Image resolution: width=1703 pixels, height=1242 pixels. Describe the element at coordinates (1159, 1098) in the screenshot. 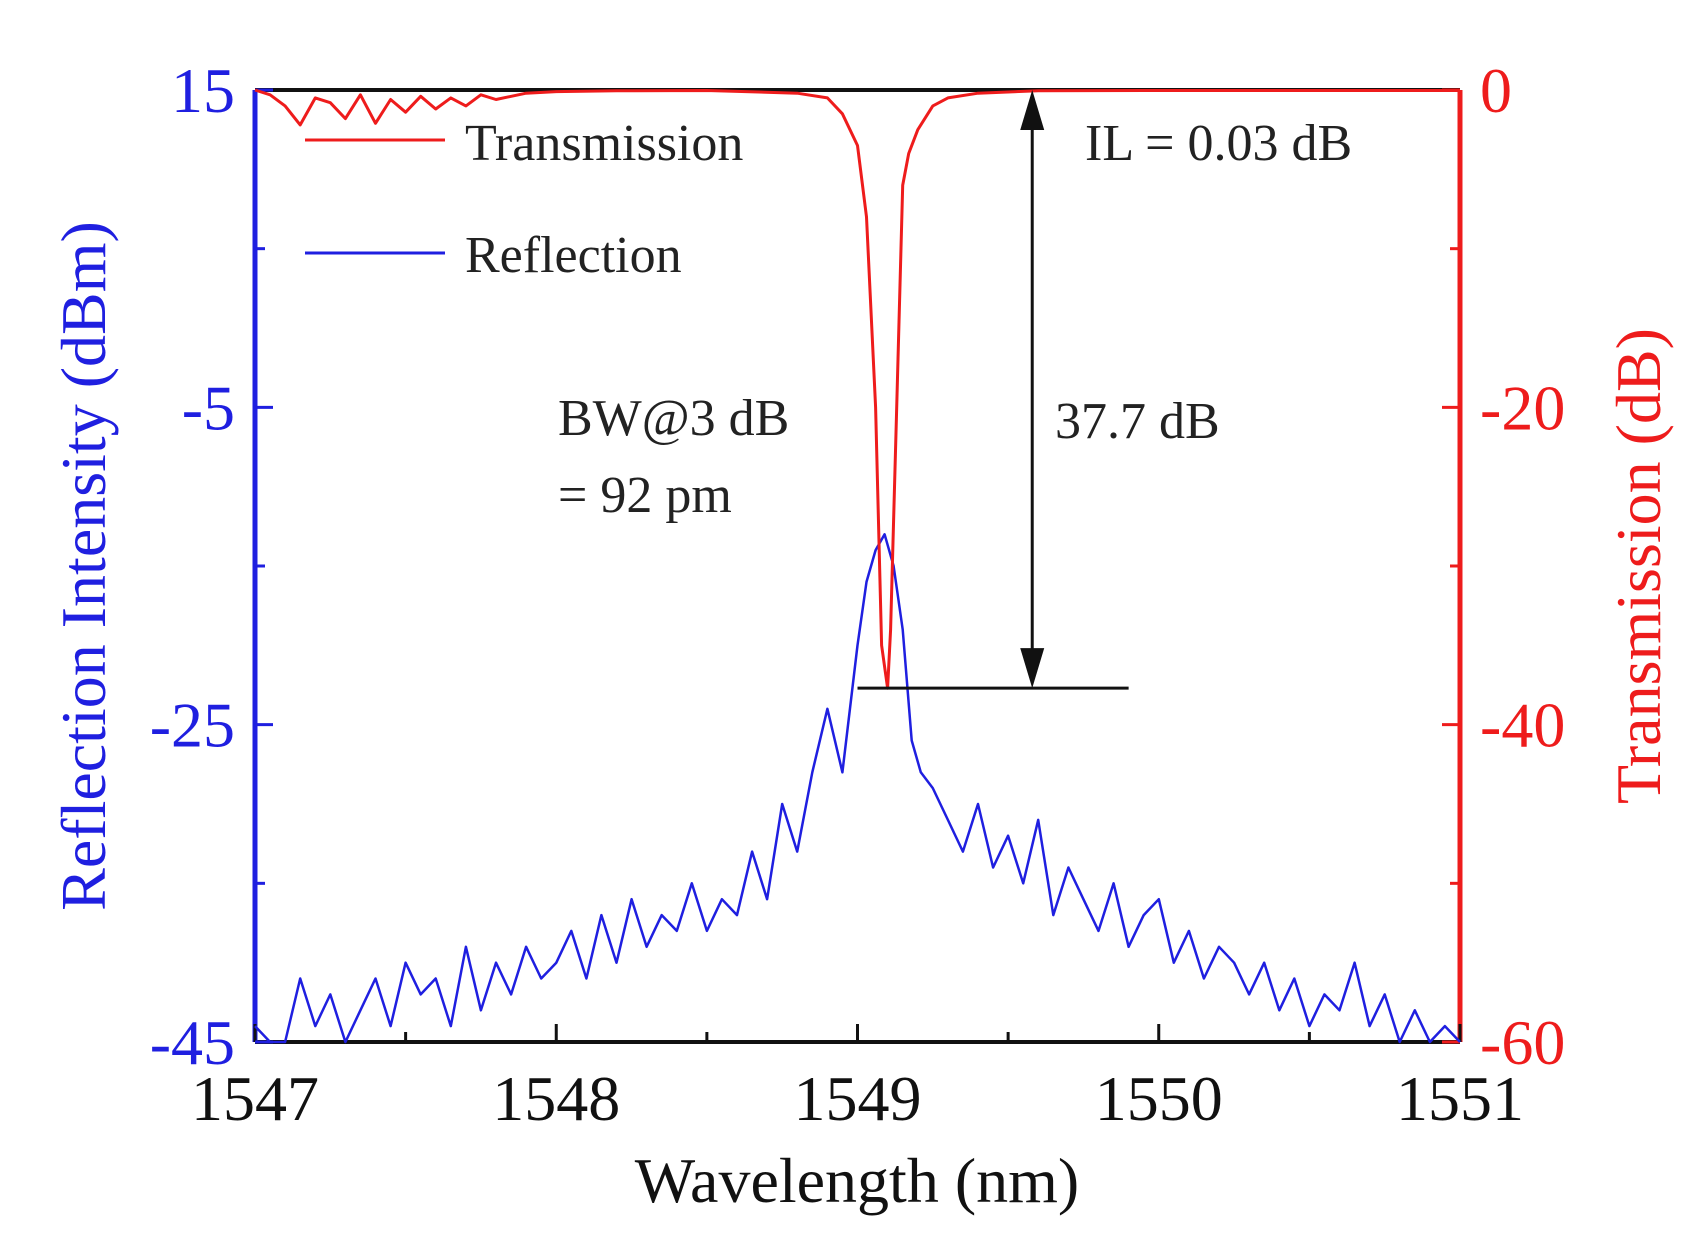

I see `x-tick-label: 1550` at that location.